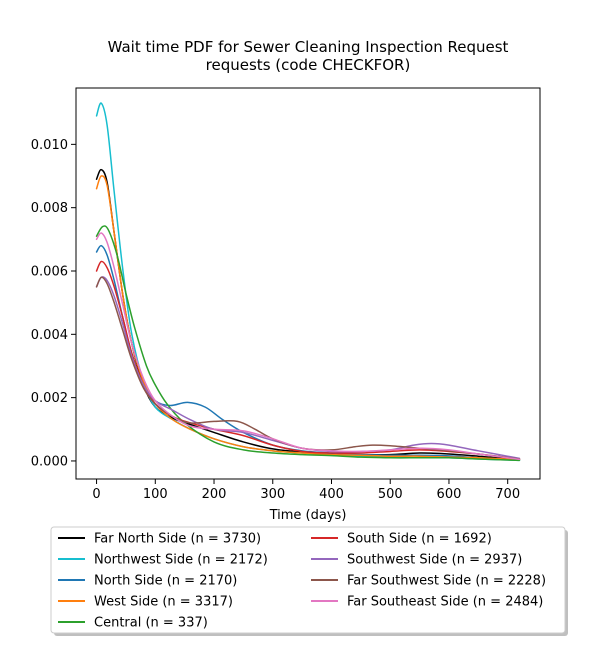 The height and width of the screenshot is (650, 600). Describe the element at coordinates (419, 539) in the screenshot. I see `legend-label: South Side (n = 1692)` at that location.